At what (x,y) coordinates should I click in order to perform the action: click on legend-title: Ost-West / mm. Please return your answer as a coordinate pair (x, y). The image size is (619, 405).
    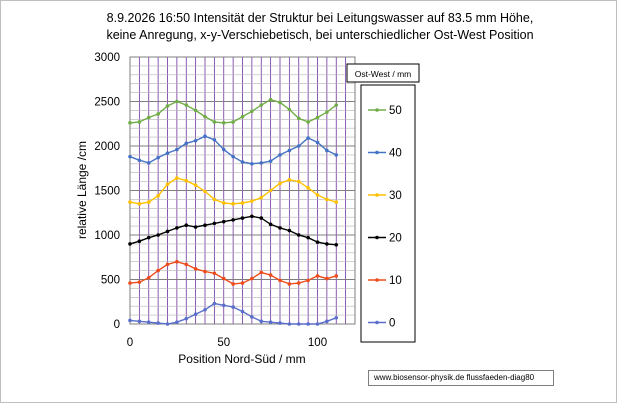
    Looking at the image, I should click on (383, 74).